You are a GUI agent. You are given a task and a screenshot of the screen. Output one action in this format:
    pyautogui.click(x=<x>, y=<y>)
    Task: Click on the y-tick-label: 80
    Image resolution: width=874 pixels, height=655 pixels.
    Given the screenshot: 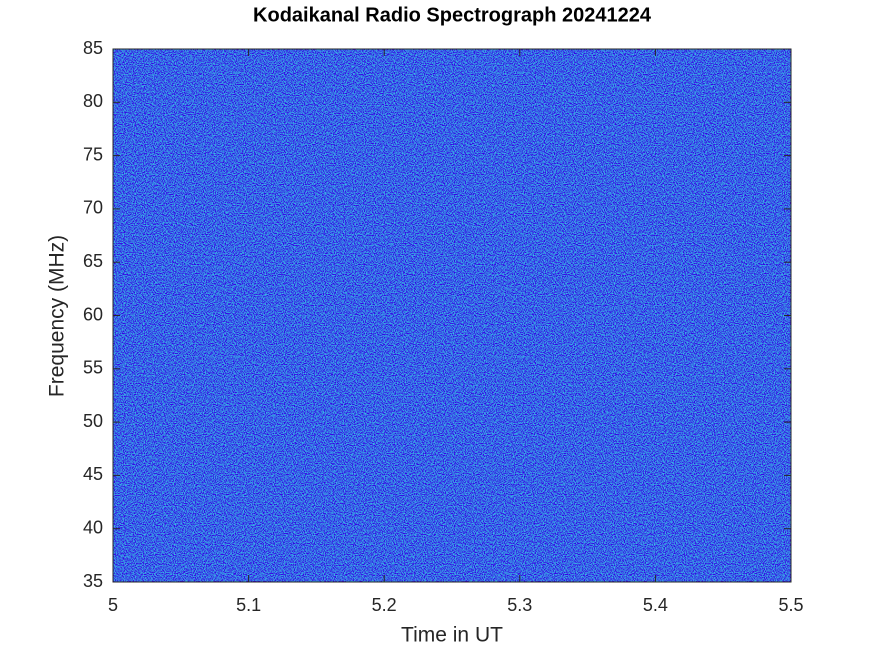 What is the action you would take?
    pyautogui.click(x=93, y=101)
    